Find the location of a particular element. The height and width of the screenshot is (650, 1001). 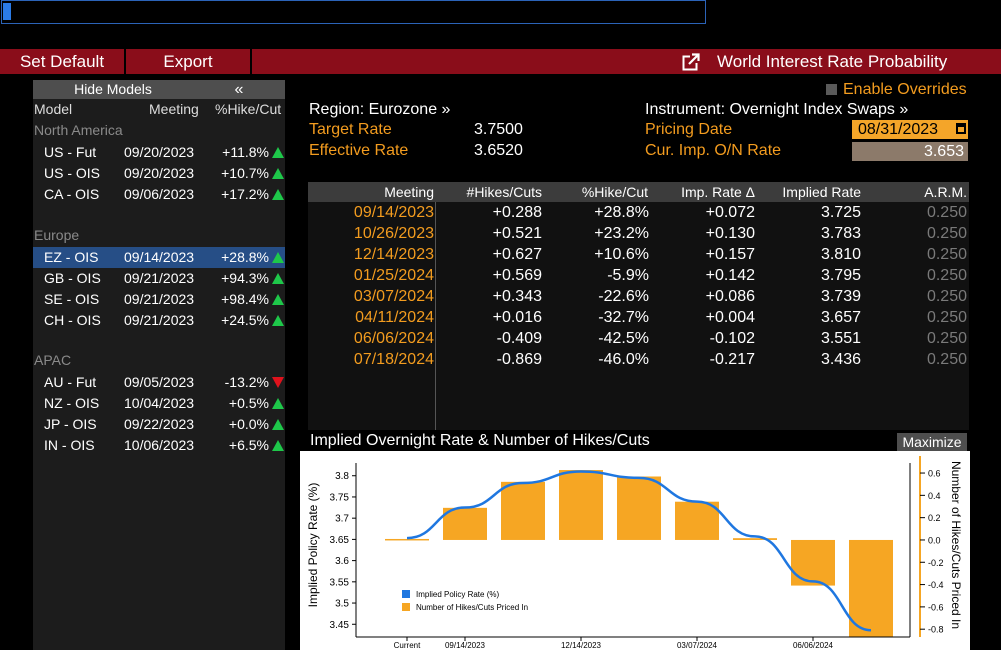

model-pct: +17.2% is located at coordinates (245, 194).